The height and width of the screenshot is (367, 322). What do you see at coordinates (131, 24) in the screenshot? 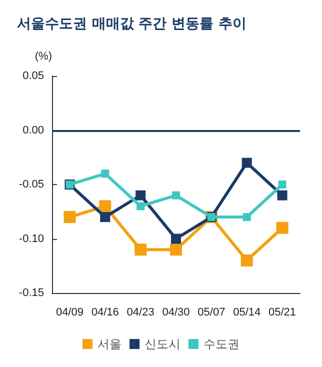
I see `chart-title: 서울수도권 매매값 주간 변동률 추이` at bounding box center [131, 24].